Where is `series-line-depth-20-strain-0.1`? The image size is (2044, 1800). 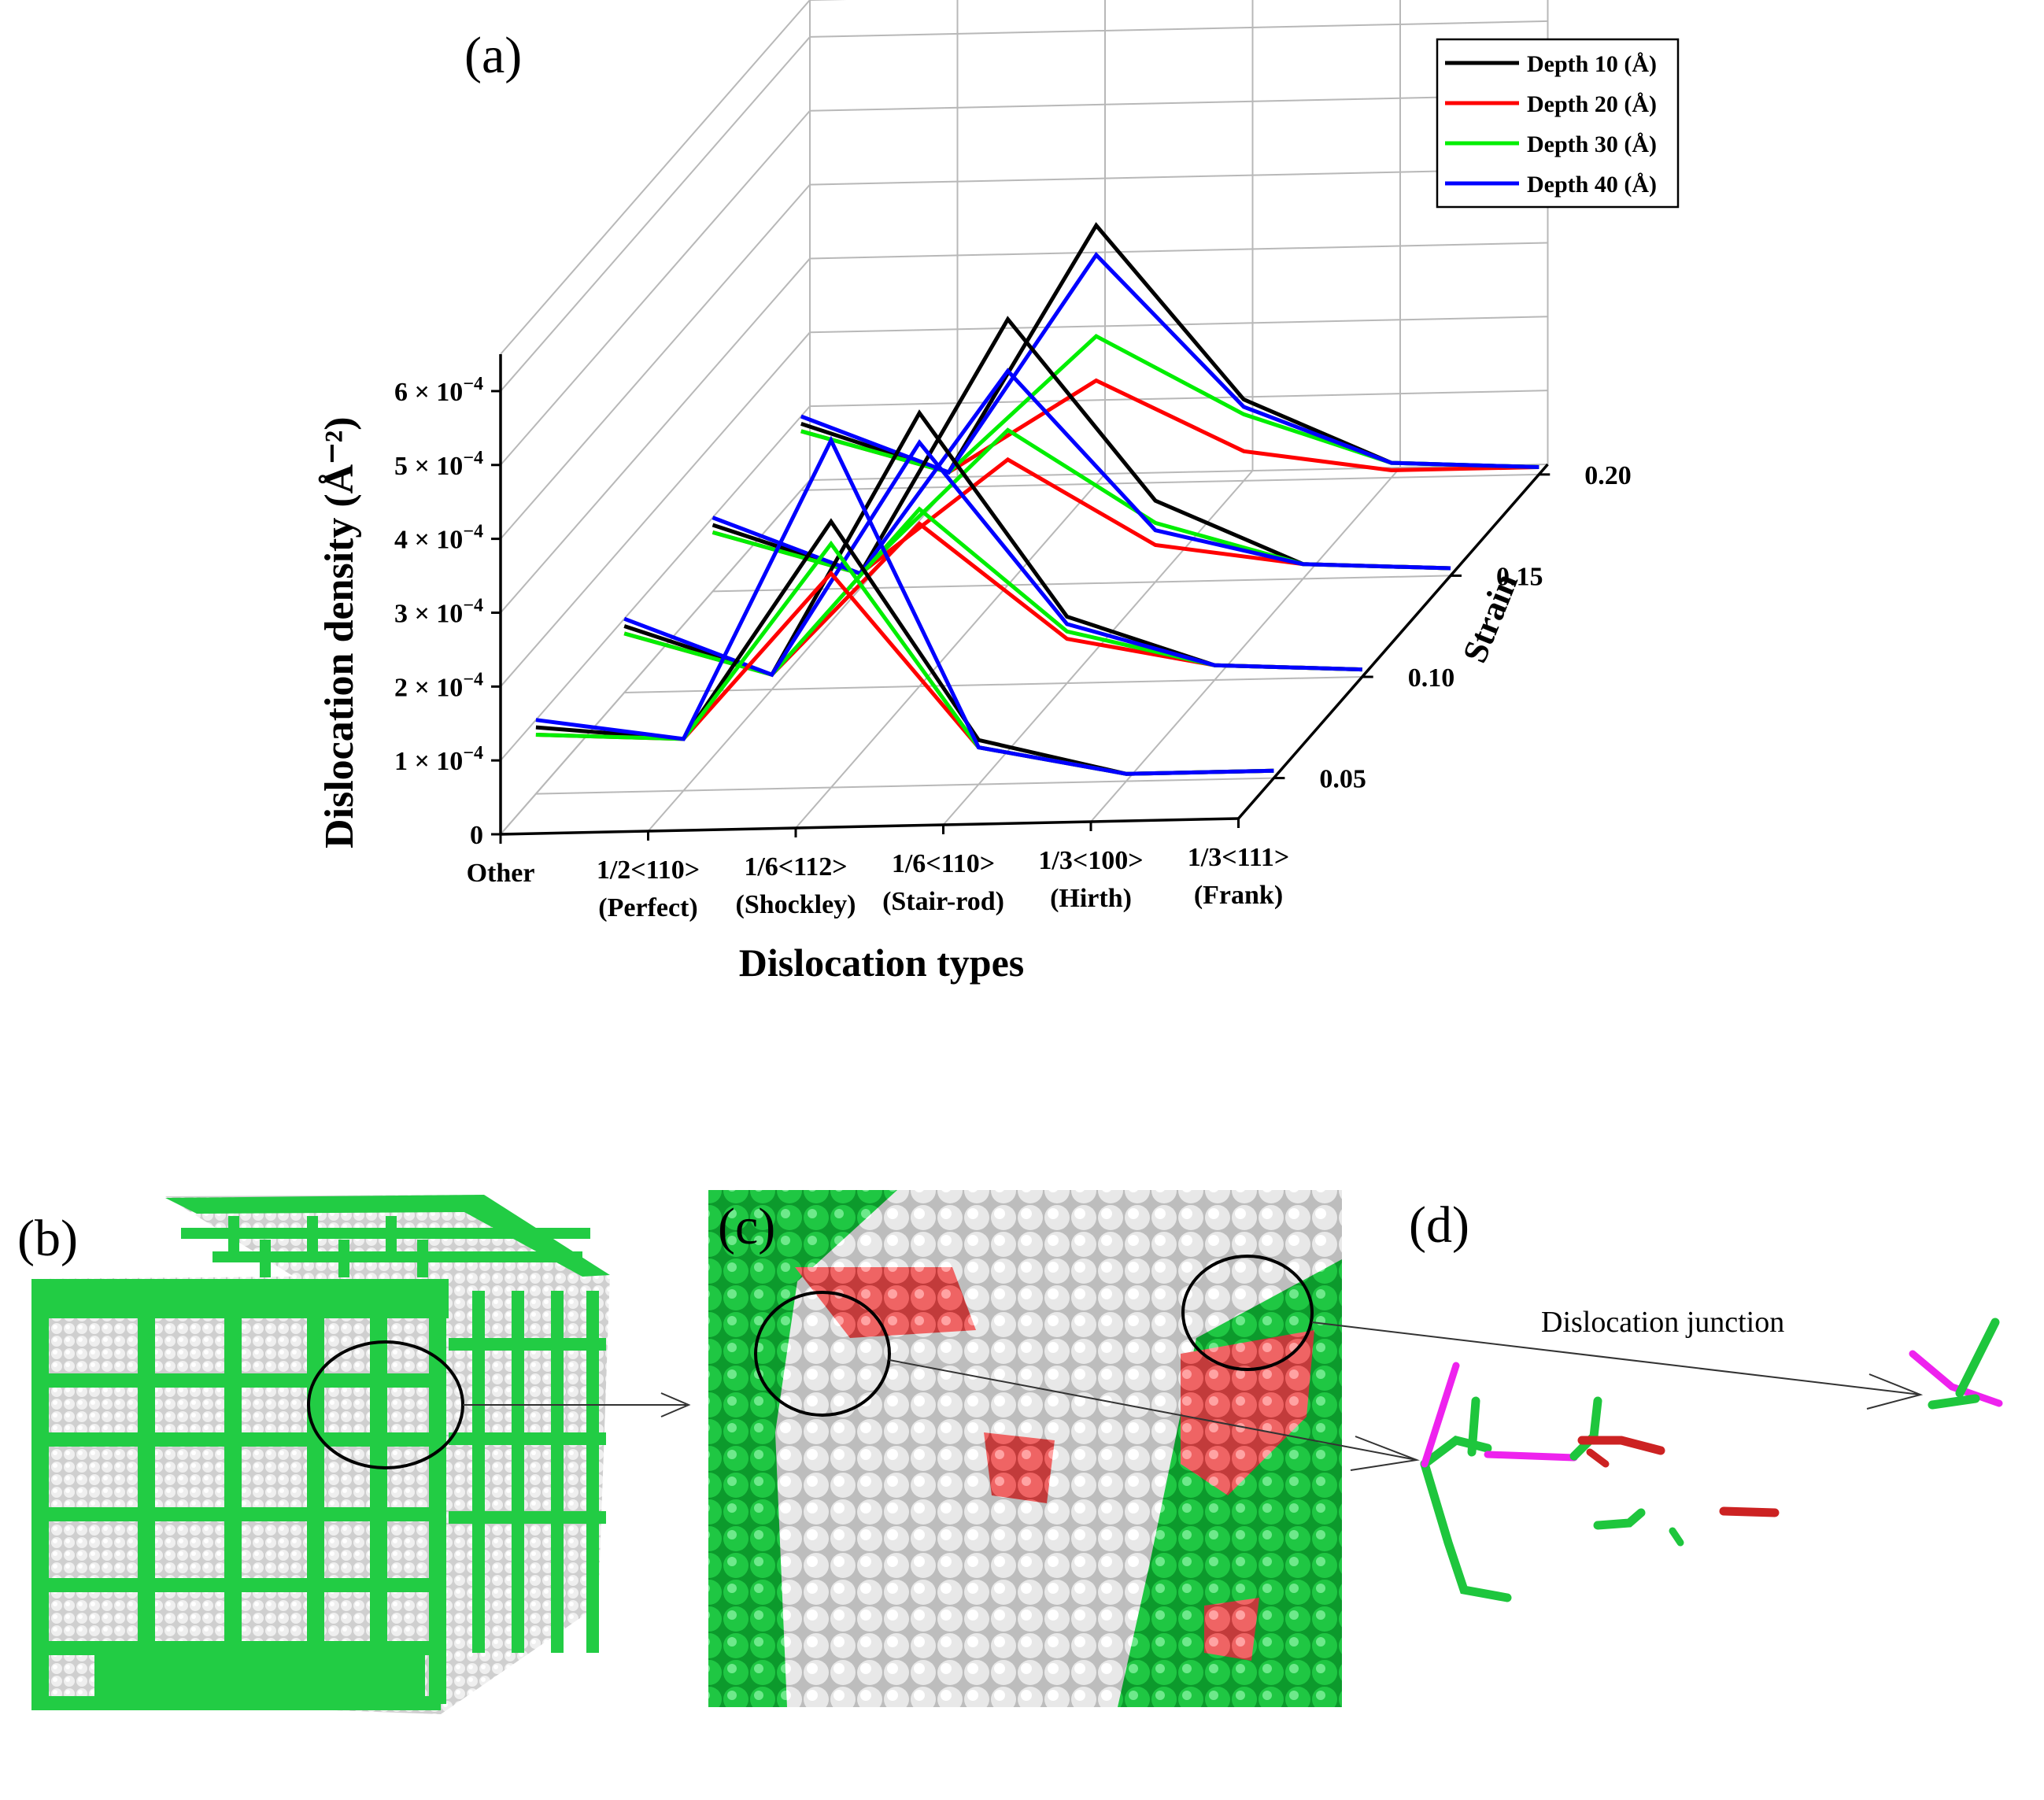
series-line-depth-20-strain-0.1 is located at coordinates (993, 599).